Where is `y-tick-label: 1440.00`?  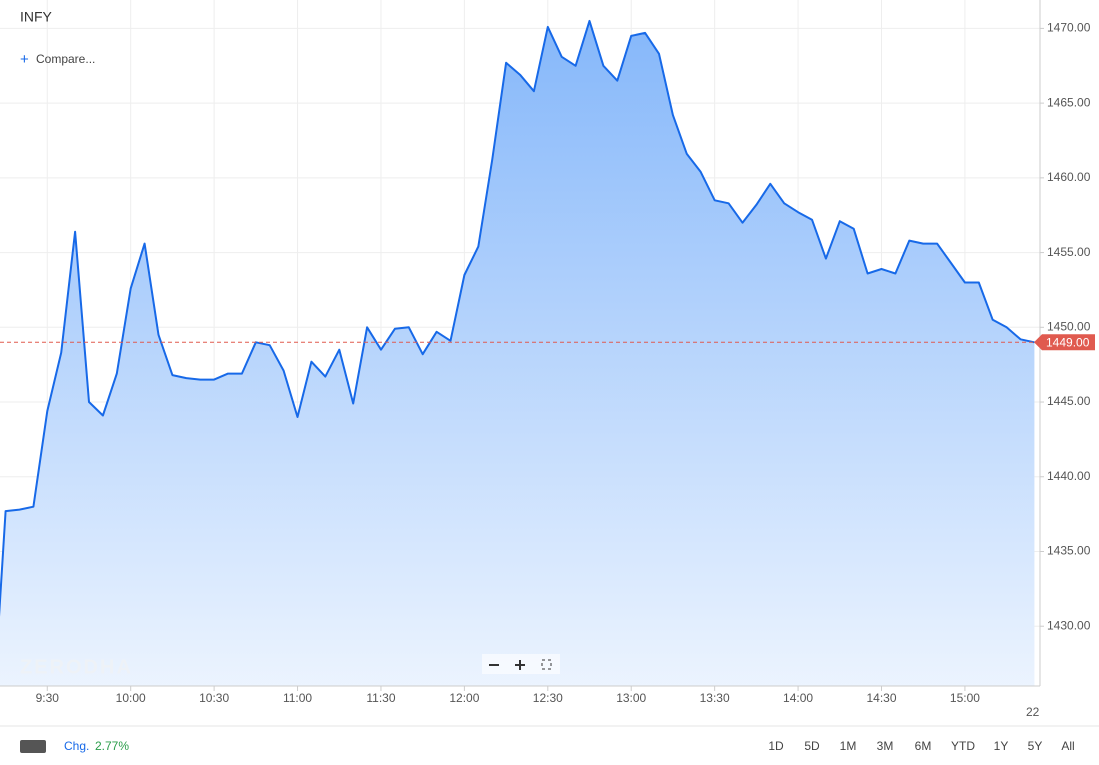 y-tick-label: 1440.00 is located at coordinates (1069, 476).